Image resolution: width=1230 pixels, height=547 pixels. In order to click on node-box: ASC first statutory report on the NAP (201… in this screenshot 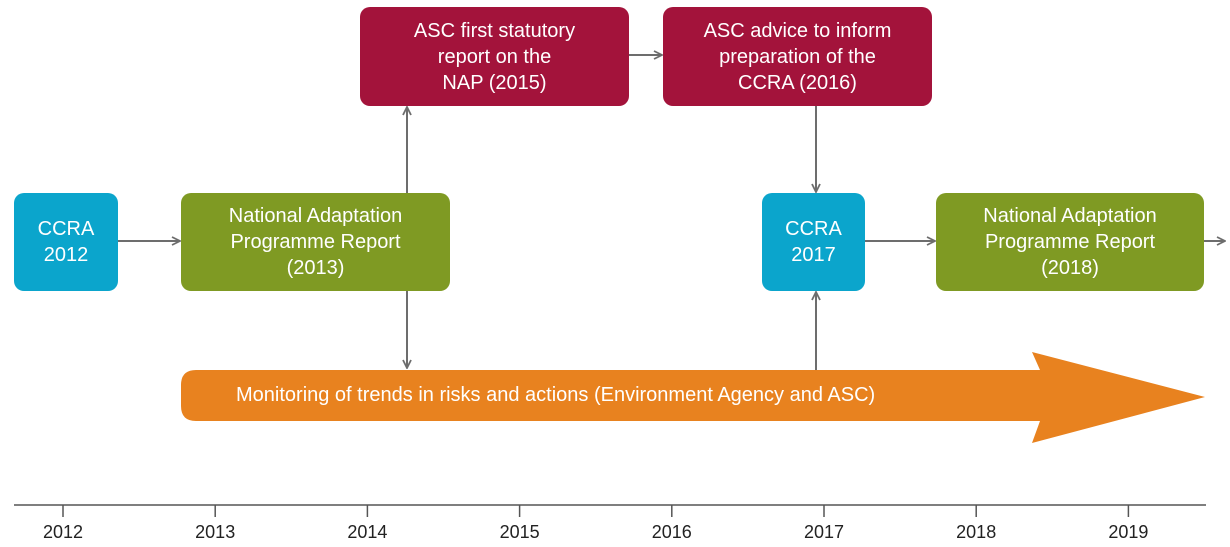, I will do `click(494, 56)`.